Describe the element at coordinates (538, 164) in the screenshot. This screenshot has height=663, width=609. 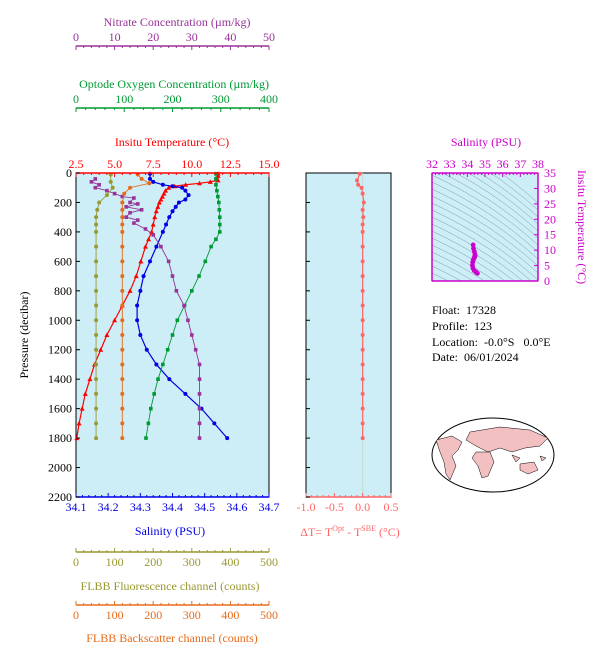
I see `ts-salinity-axis-tick-label: 38` at that location.